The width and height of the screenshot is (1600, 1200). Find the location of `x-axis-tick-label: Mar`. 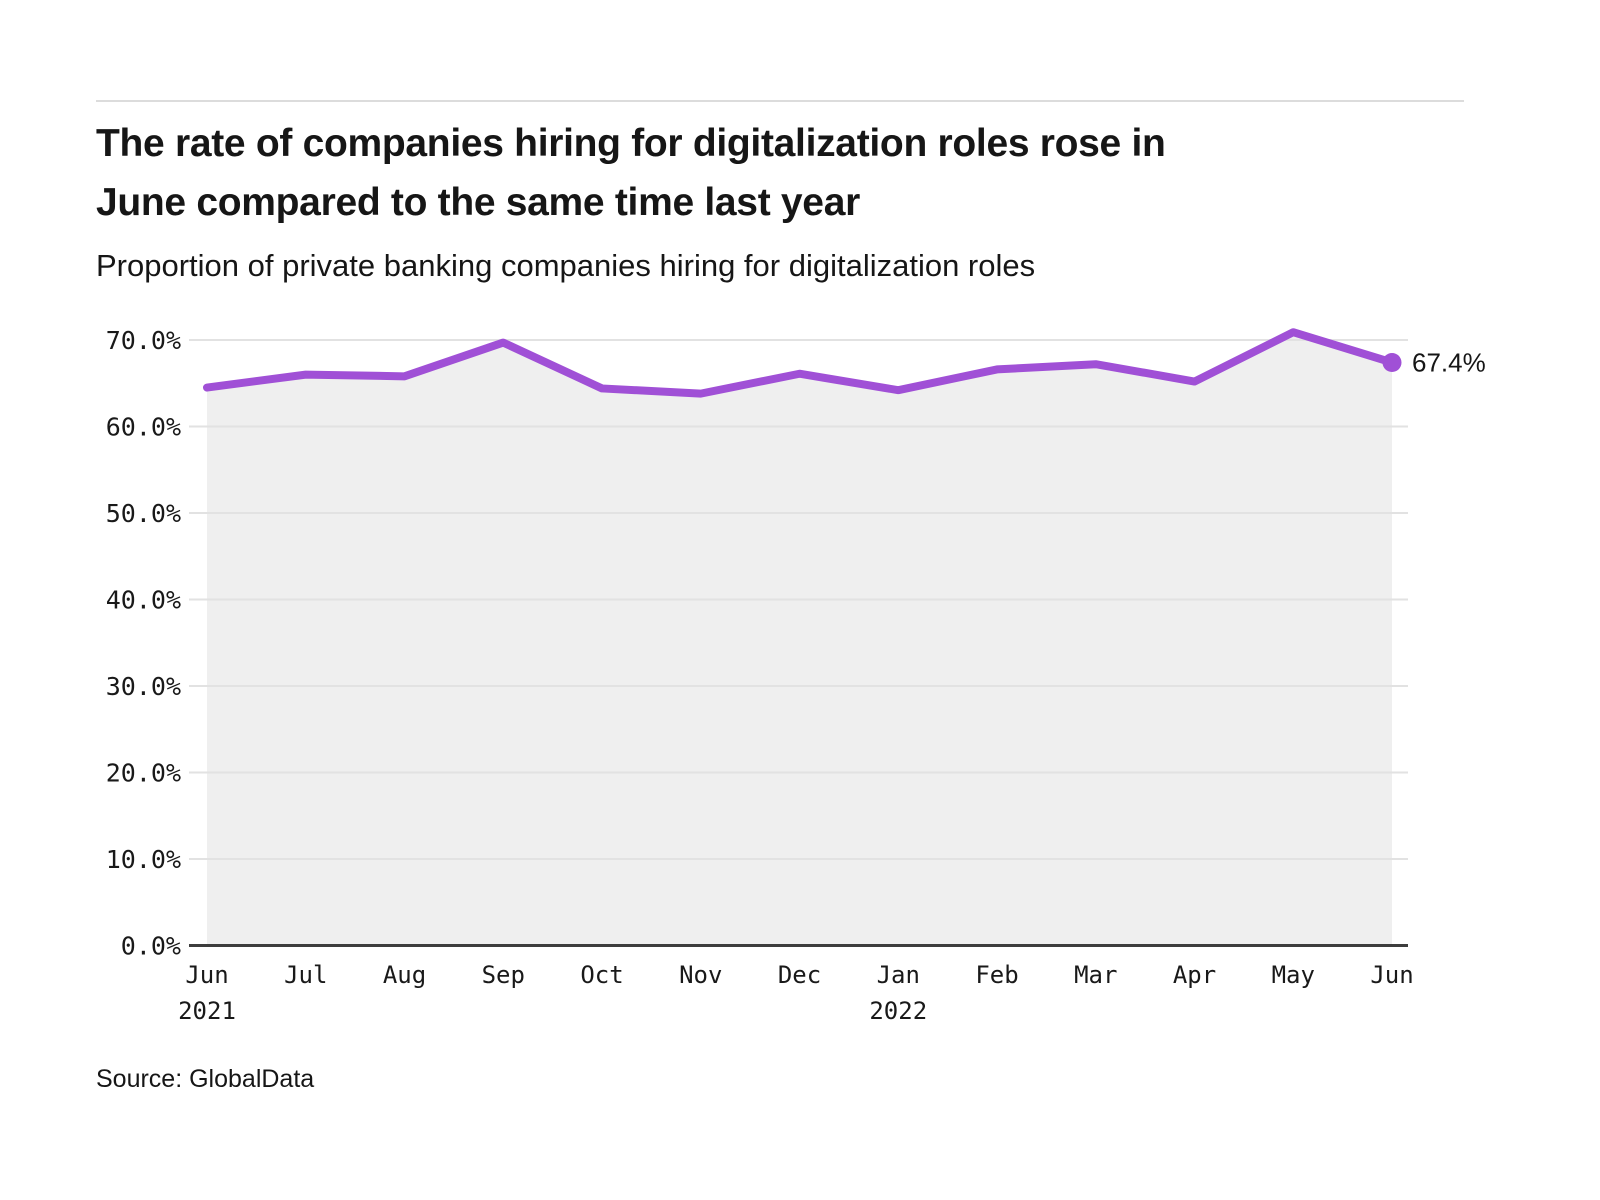

x-axis-tick-label: Mar is located at coordinates (1095, 975).